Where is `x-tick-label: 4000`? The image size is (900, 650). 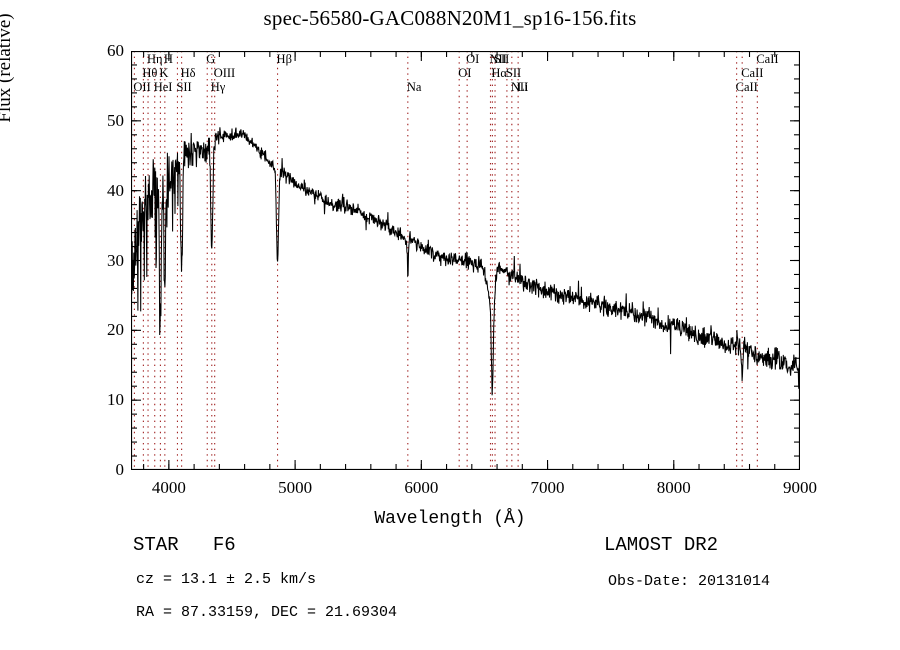
x-tick-label: 4000 is located at coordinates (168, 487).